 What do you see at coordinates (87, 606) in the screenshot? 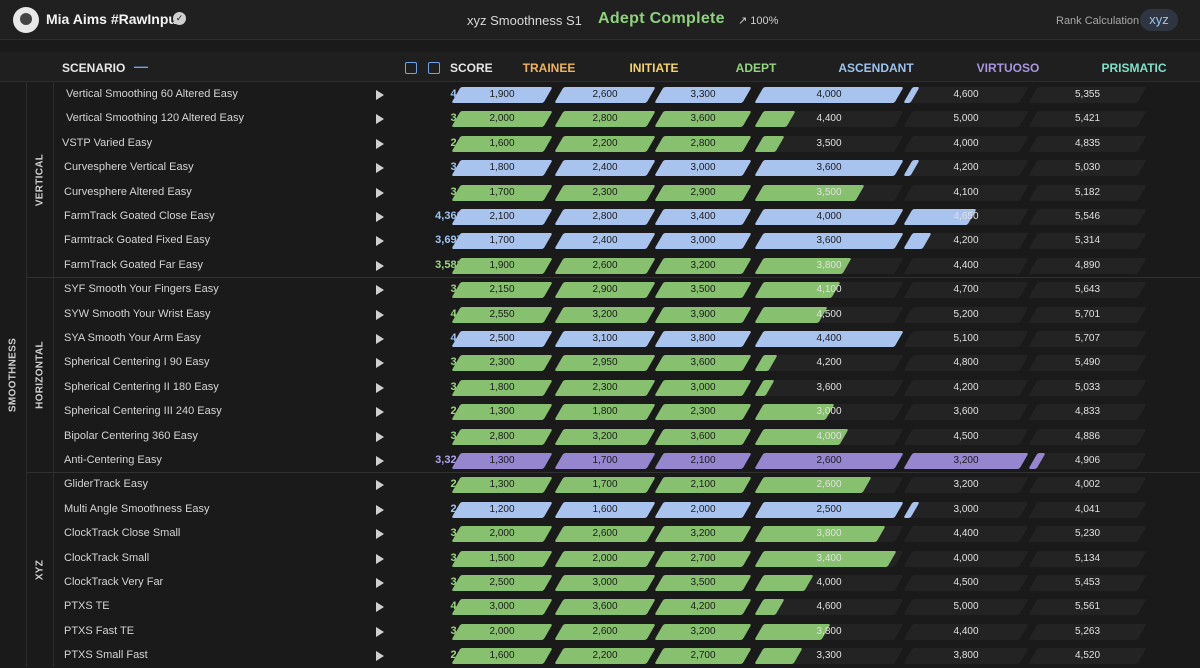
I see `scenario-name: PTXS TE` at bounding box center [87, 606].